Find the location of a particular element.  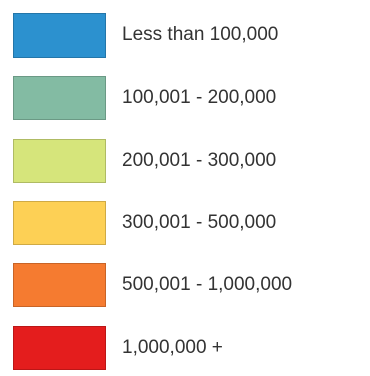

legend-item-less-than-100000: Less than 100,000 is located at coordinates (185, 38).